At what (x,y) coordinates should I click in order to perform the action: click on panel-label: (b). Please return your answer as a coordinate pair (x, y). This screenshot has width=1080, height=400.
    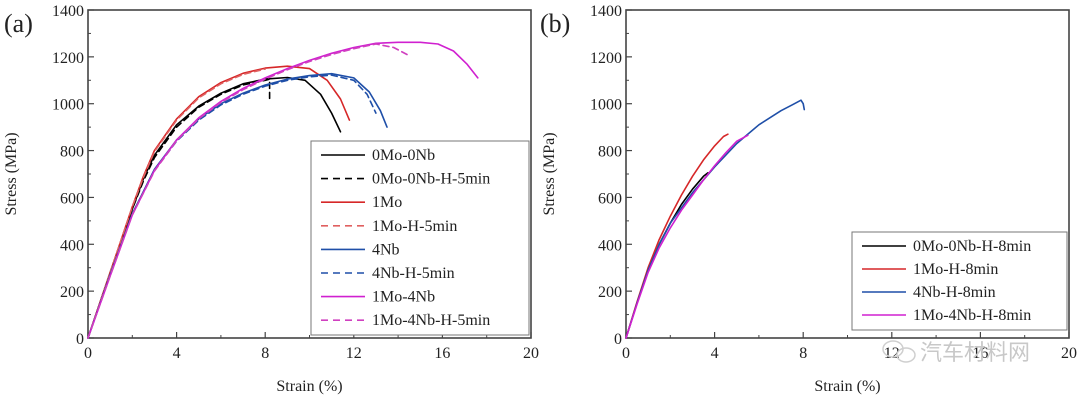
    Looking at the image, I should click on (555, 23).